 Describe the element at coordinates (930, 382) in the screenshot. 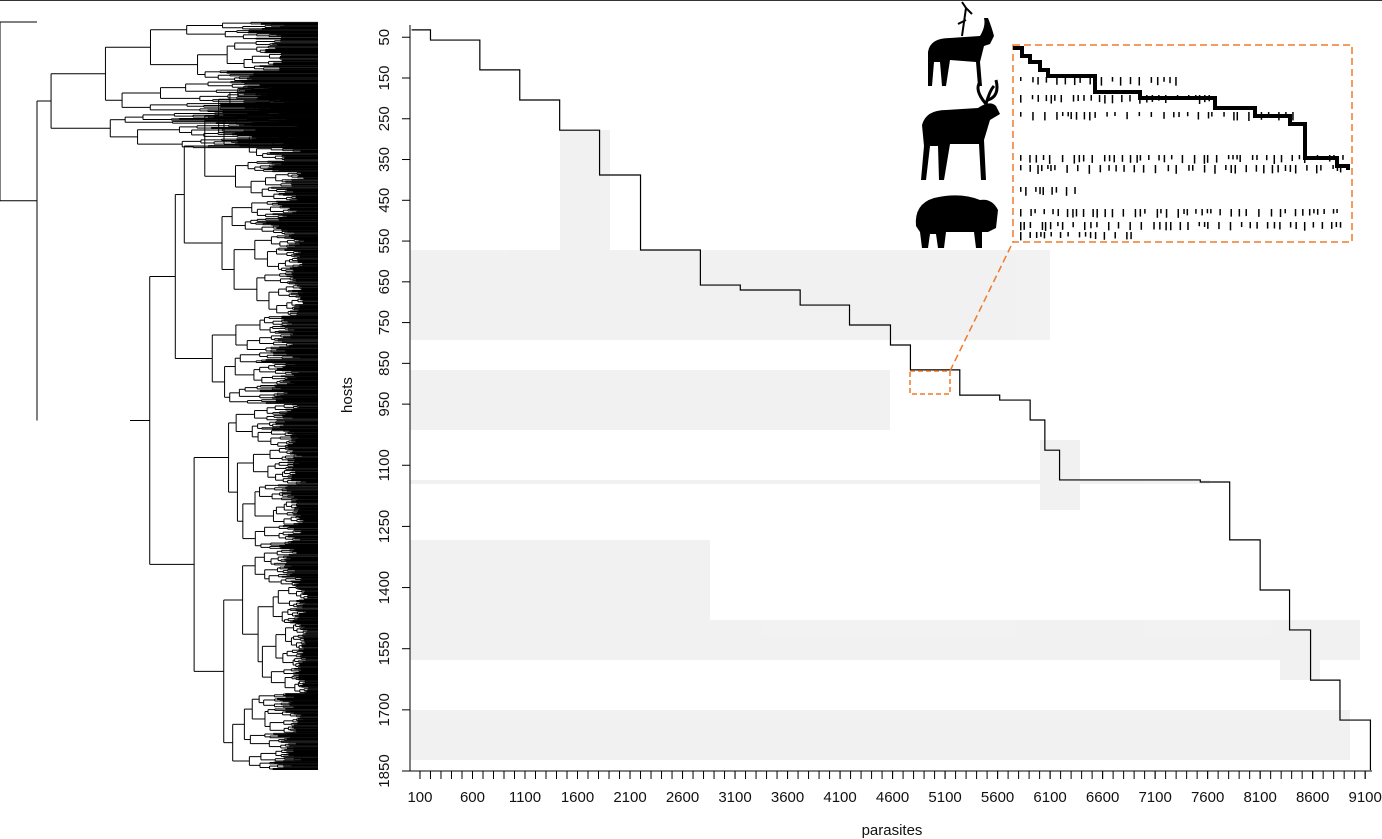

I see `zoom-box` at that location.